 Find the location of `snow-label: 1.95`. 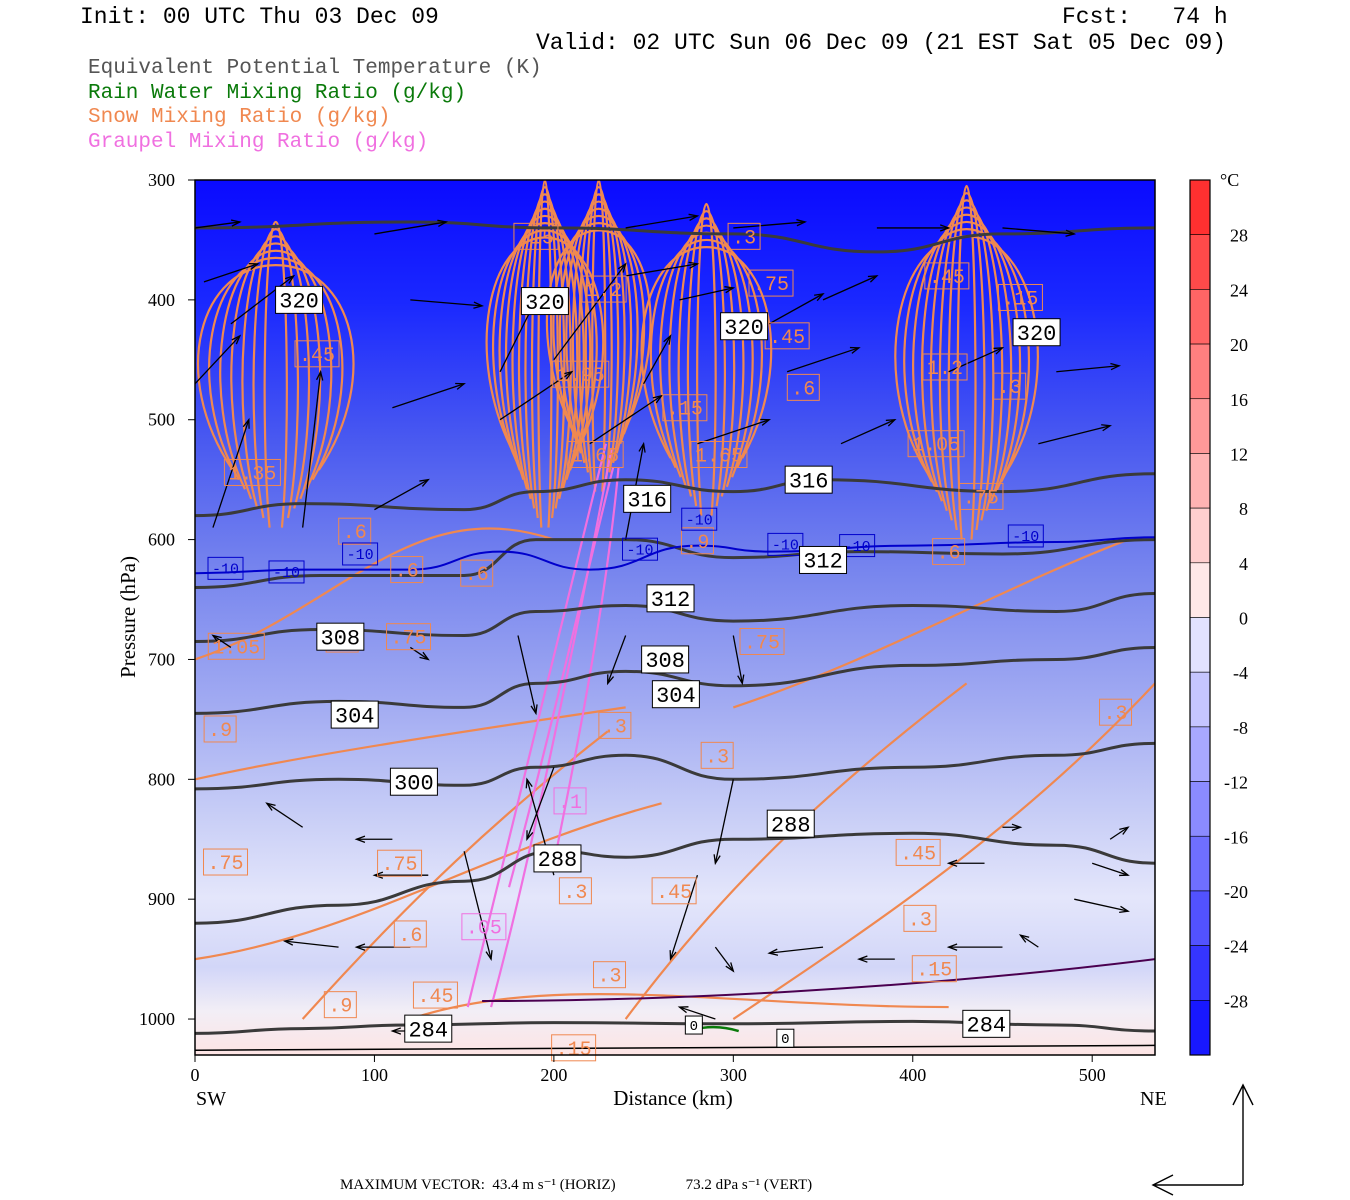

snow-label: 1.95 is located at coordinates (581, 376).